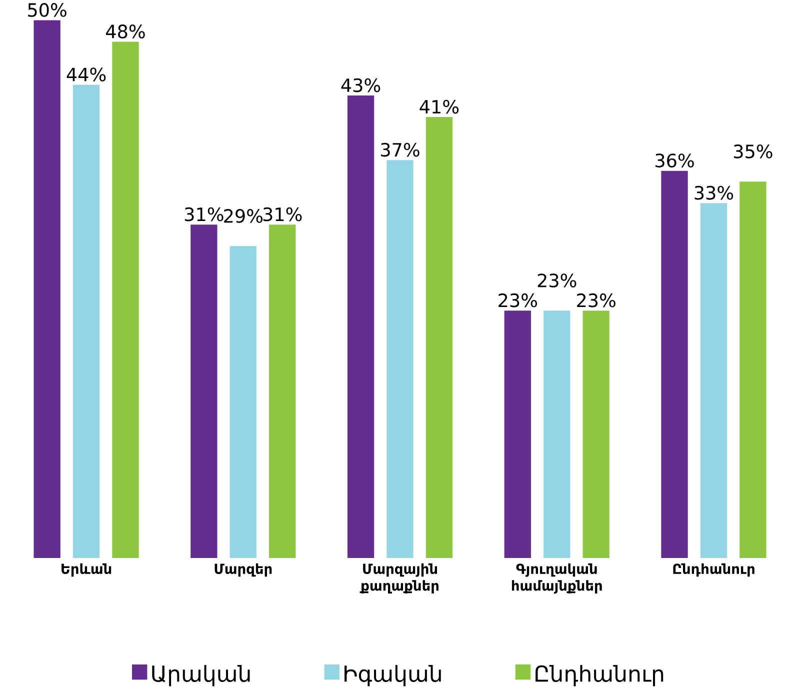 This screenshot has width=800, height=690. What do you see at coordinates (714, 193) in the screenshot?
I see `data-label: 33%` at bounding box center [714, 193].